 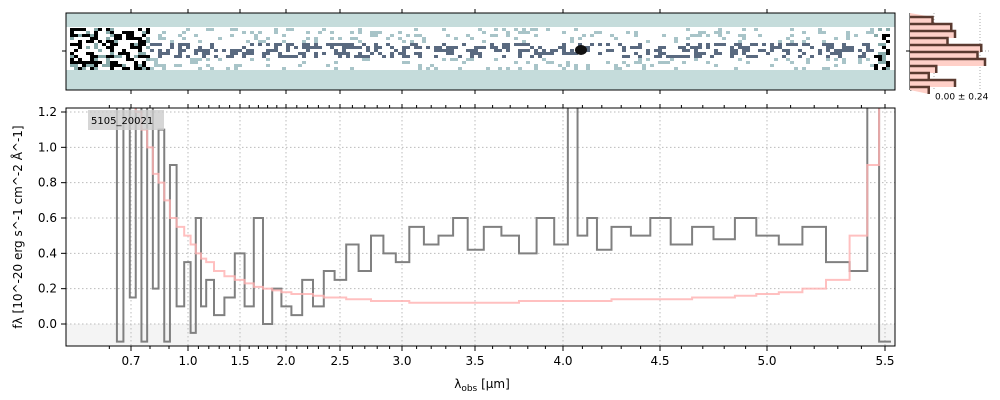 What do you see at coordinates (130, 361) in the screenshot?
I see `x-tick-label: 0.7` at bounding box center [130, 361].